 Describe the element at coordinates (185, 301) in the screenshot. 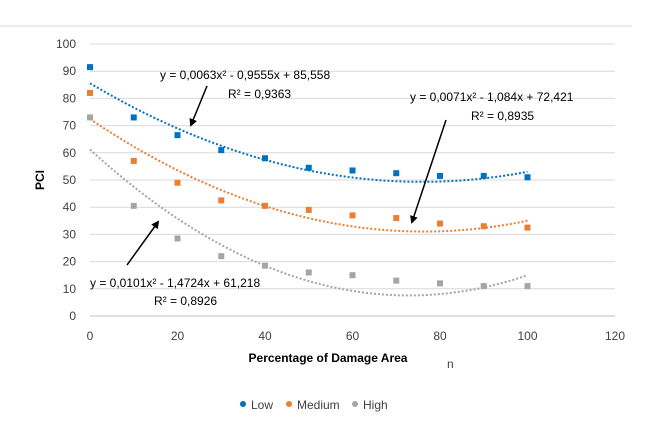

I see `annotation-high-r2: R² = 0,8926` at that location.